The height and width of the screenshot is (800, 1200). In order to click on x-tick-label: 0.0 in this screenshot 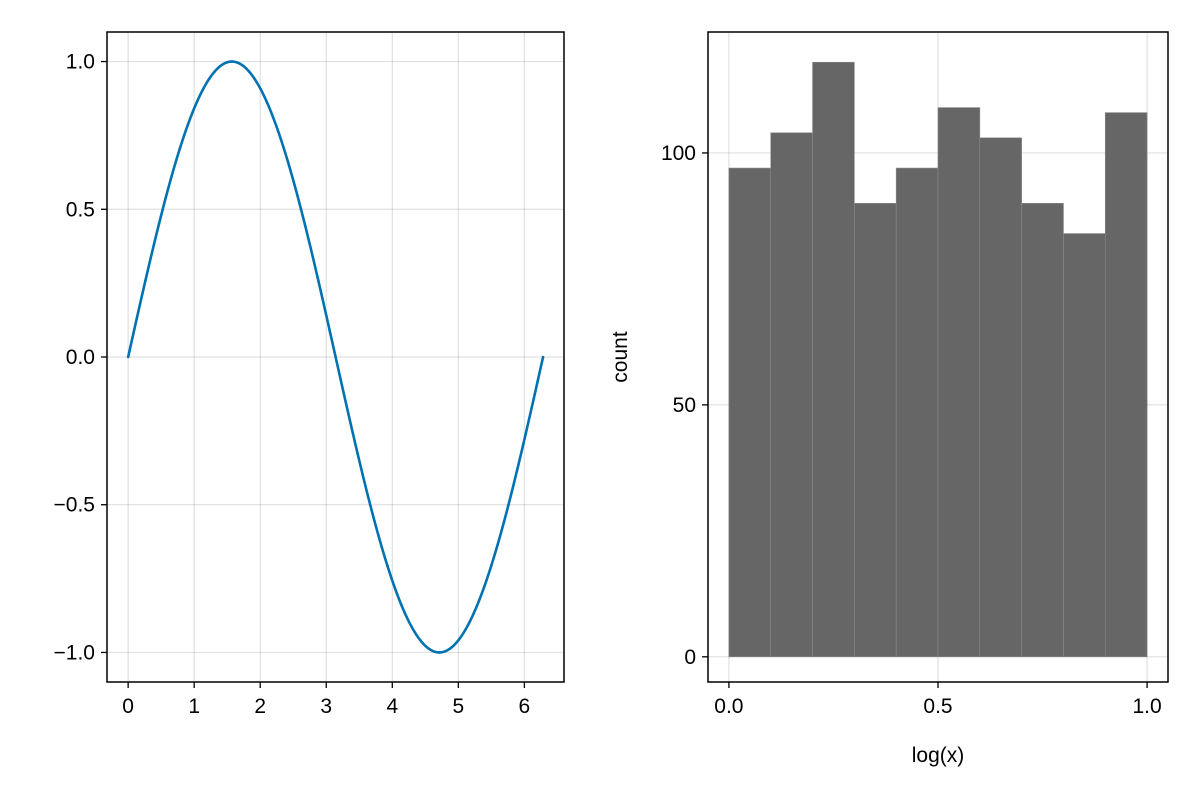, I will do `click(728, 706)`.